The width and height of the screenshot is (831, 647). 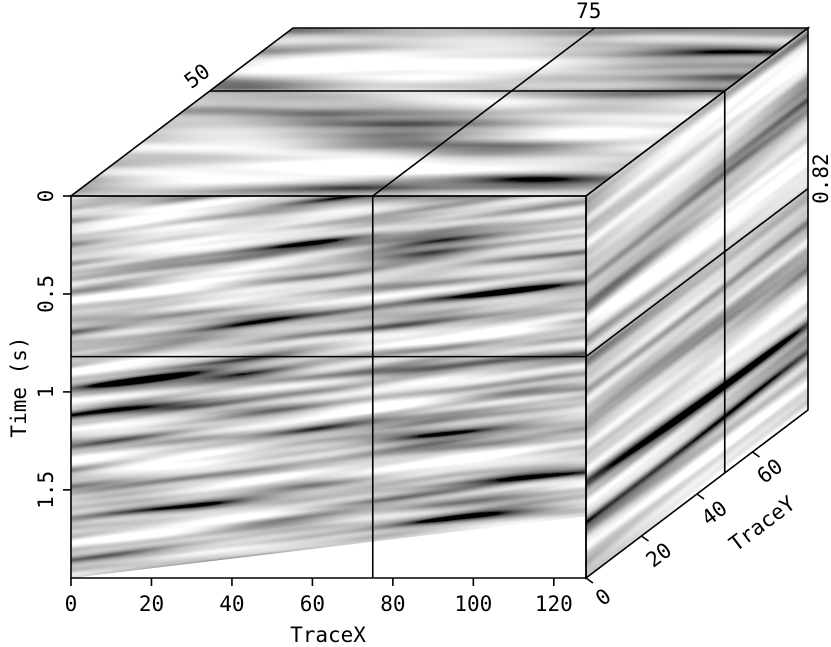 I want to click on y-tick-label: 1, so click(x=46, y=392).